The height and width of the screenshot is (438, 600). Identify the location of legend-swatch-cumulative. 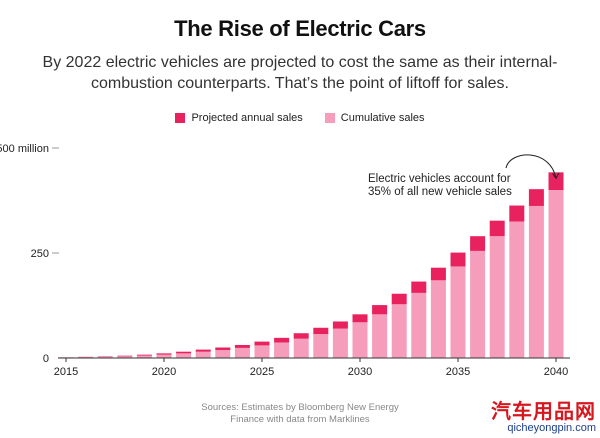
(329, 118).